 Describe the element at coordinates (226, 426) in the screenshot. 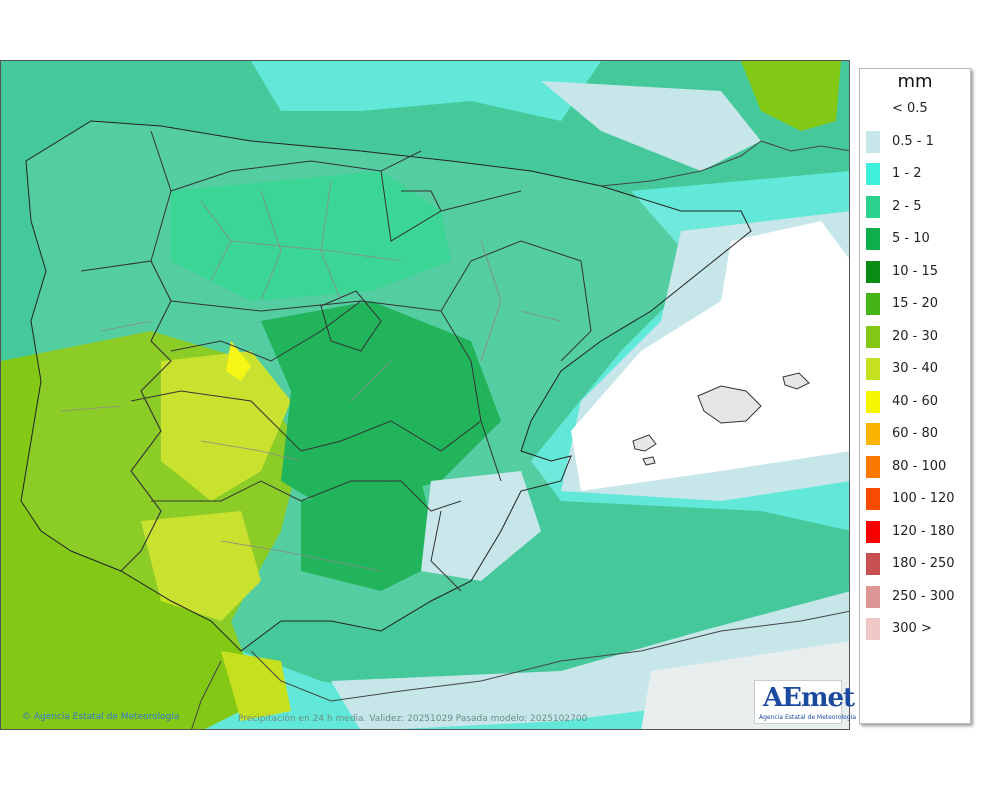

I see `field-30-40-center` at that location.